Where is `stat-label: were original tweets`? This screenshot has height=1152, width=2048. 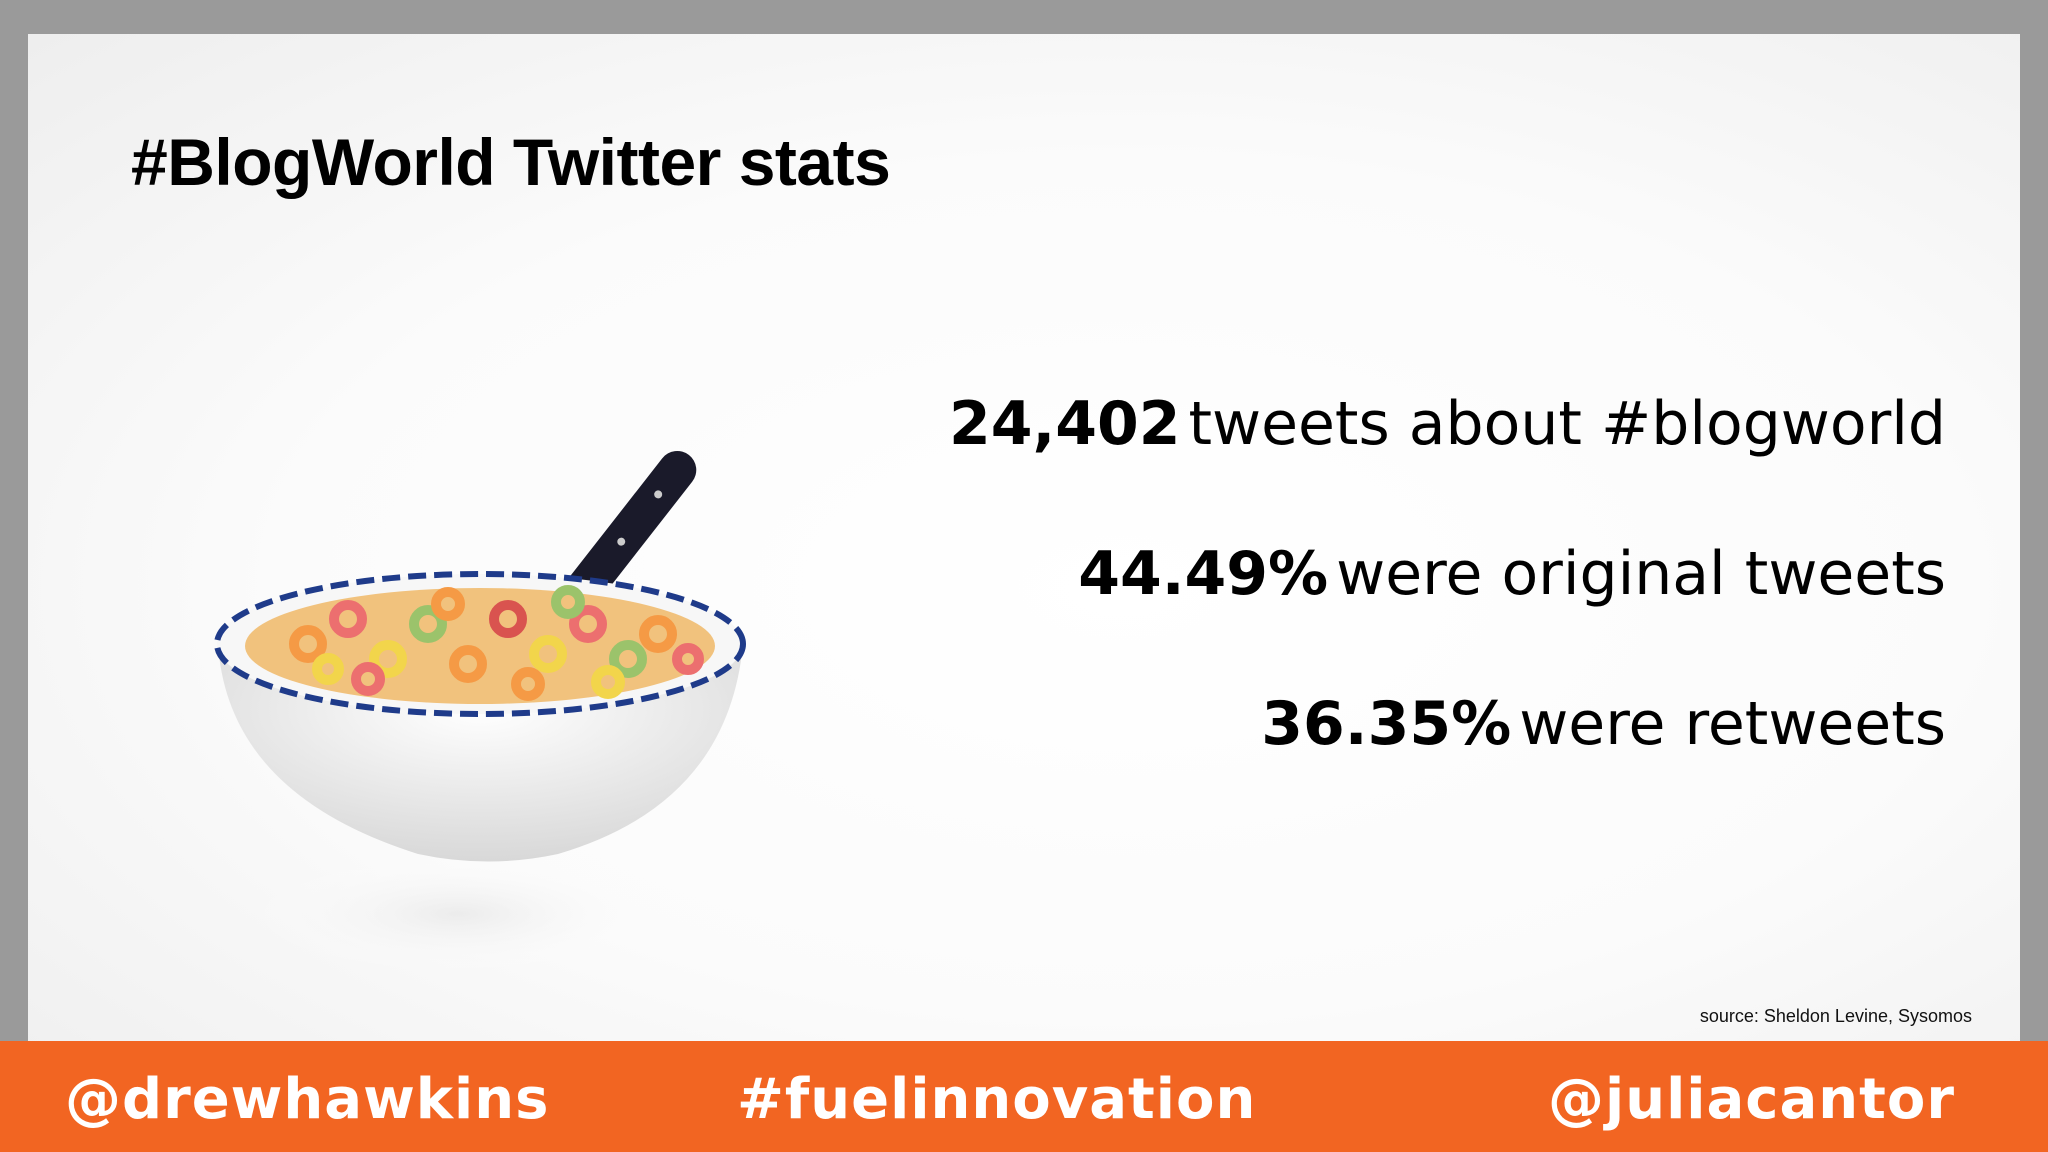
stat-label: were original tweets is located at coordinates (1641, 574).